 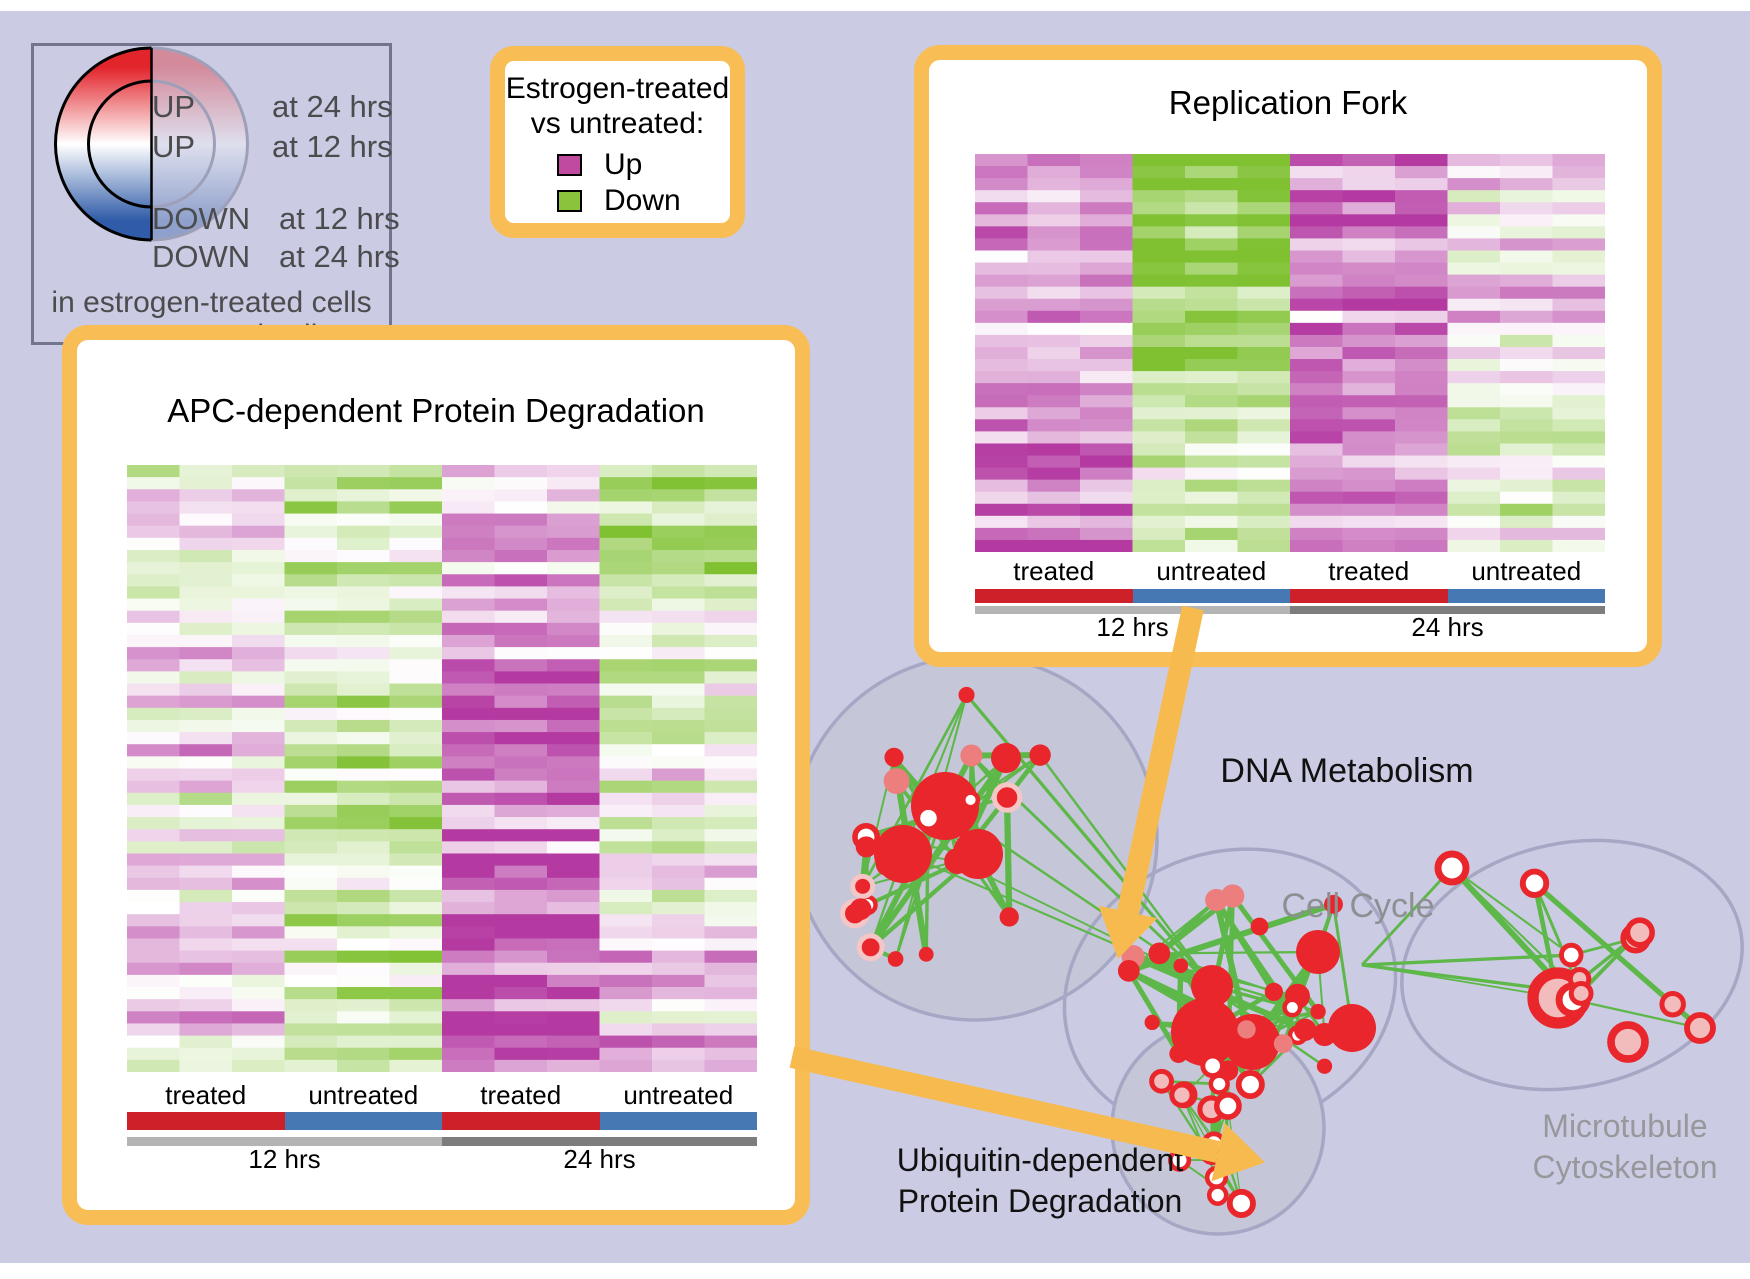 I want to click on cluster-label-ubiquitin-degradation: Ubiquitin-dependent Protein Degradation, so click(x=1040, y=1181).